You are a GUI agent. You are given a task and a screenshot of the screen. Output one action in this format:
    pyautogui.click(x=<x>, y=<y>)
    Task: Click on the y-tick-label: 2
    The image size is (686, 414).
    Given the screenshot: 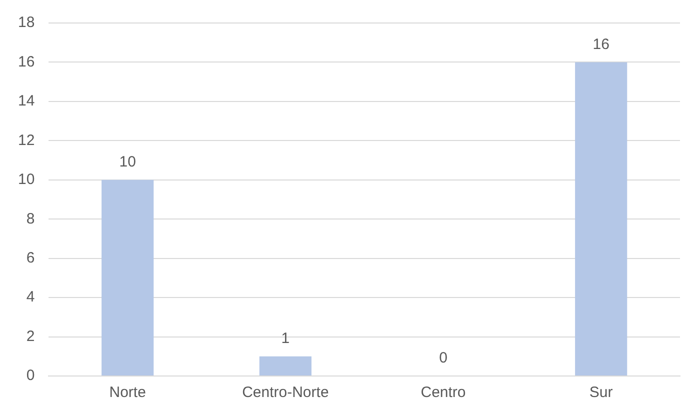 What is the action you would take?
    pyautogui.click(x=30, y=336)
    